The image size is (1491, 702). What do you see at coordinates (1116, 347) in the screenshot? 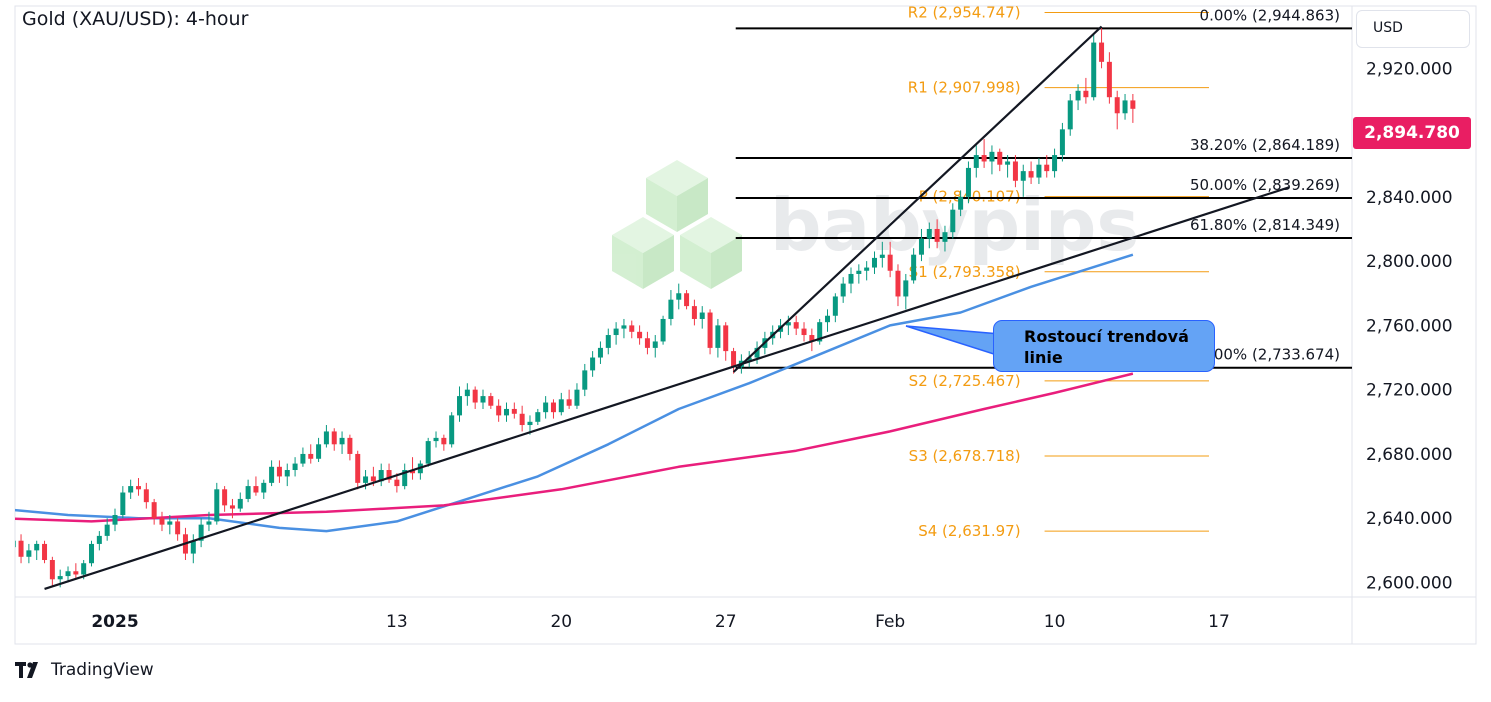
I see `callout-text: Rostoucí trendová linie` at bounding box center [1116, 347].